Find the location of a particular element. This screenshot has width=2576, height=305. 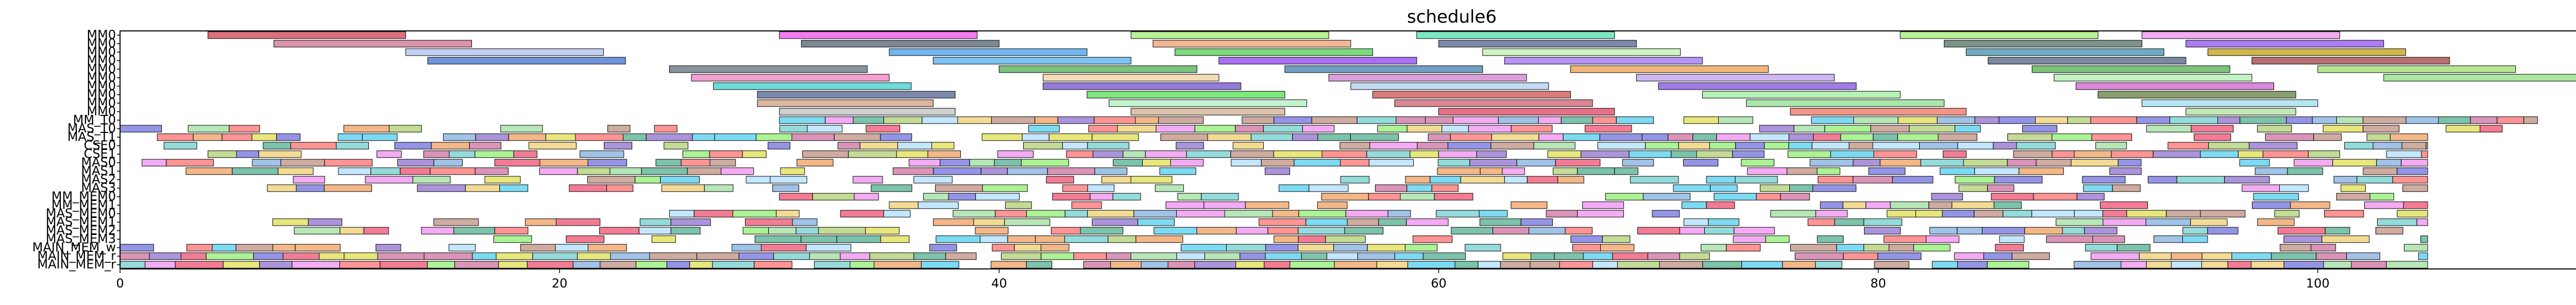

row-label: MAS2 is located at coordinates (98, 180).